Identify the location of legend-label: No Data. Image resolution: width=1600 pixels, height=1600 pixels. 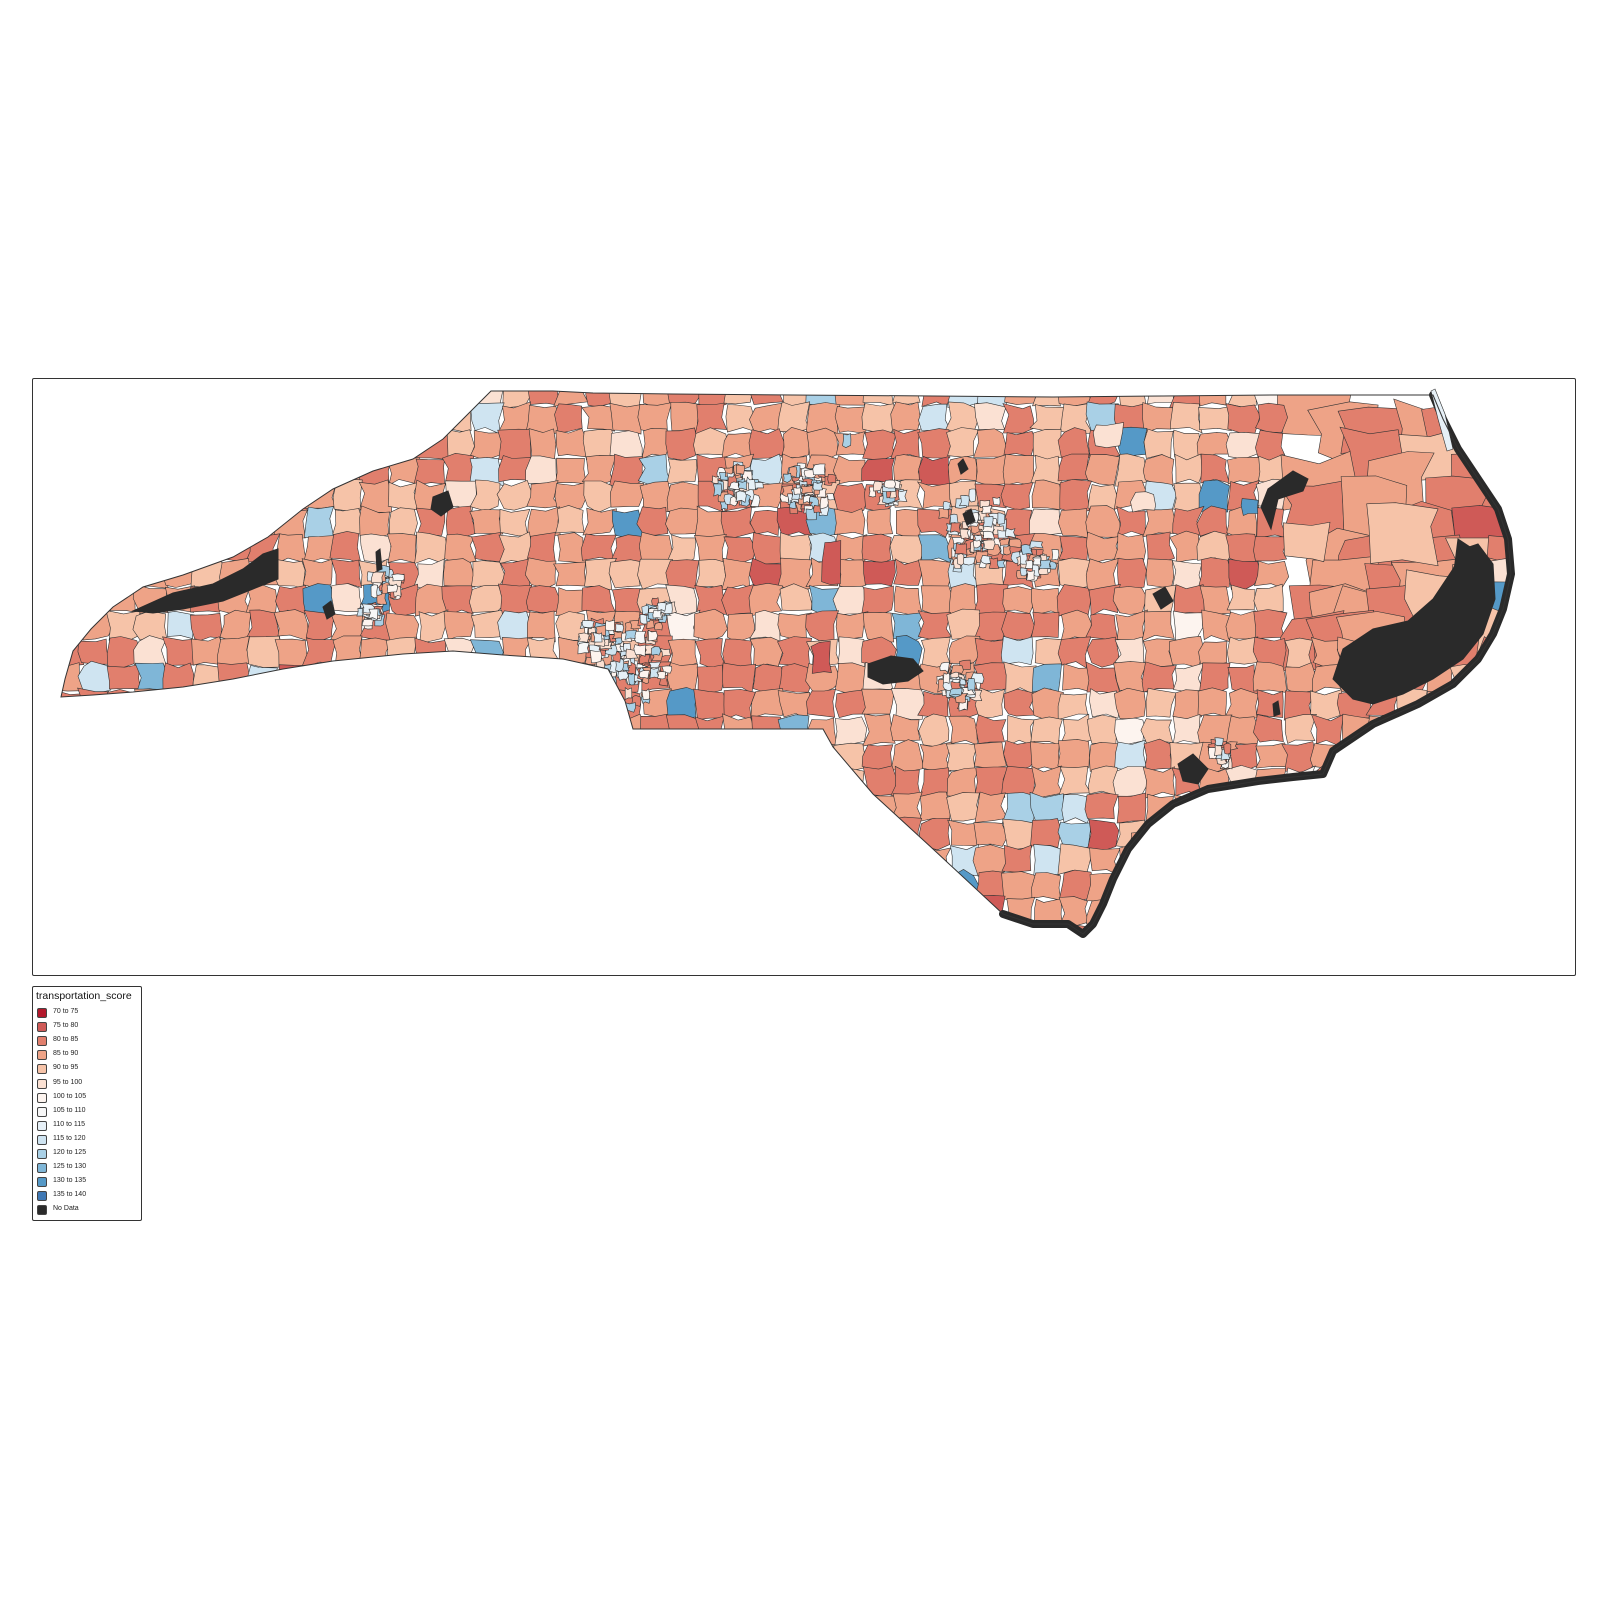
(66, 1209).